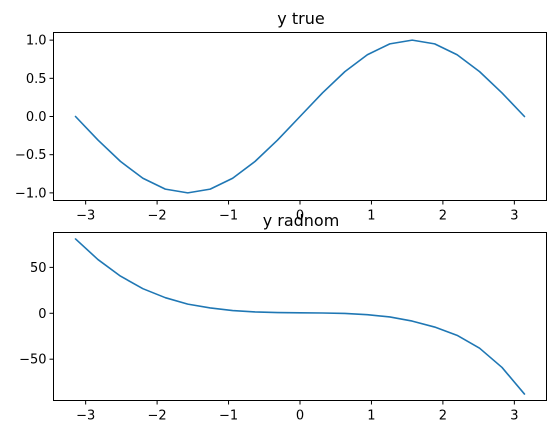 This screenshot has height=435, width=559. Describe the element at coordinates (32, 360) in the screenshot. I see `y-tick-label: −50` at that location.